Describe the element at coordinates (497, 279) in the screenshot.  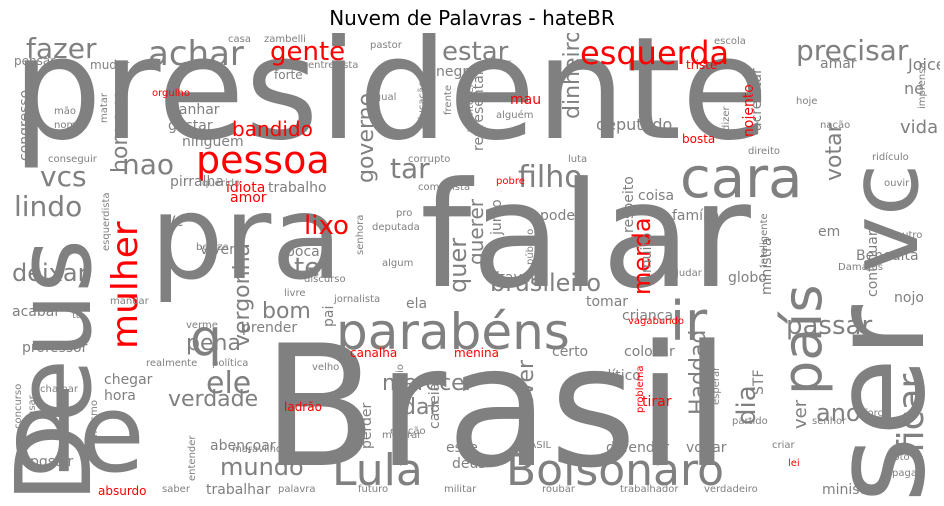
I see `word-pt: PT` at that location.